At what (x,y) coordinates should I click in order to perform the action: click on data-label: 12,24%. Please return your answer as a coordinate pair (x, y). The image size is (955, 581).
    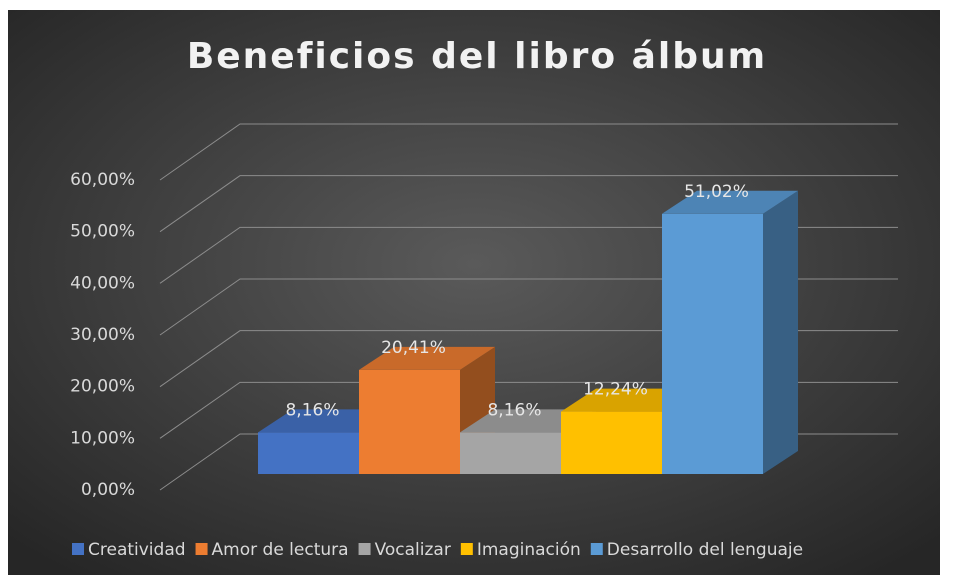
    Looking at the image, I should click on (615, 390).